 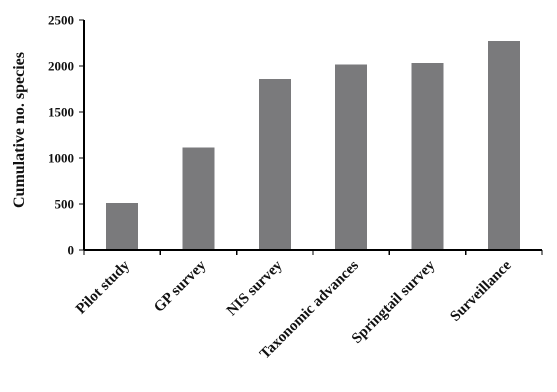 I want to click on x-axis-ticks, so click(x=313, y=252).